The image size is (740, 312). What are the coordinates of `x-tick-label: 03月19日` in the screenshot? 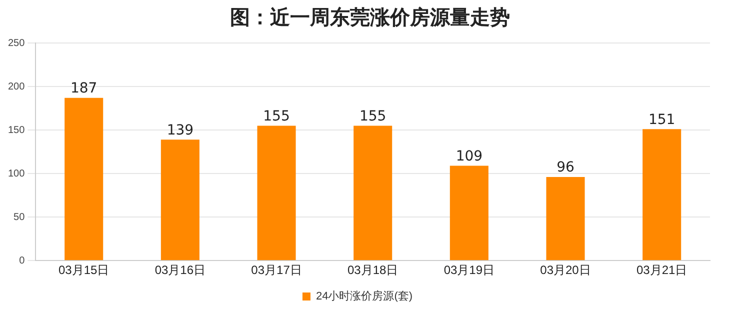 It's located at (469, 270).